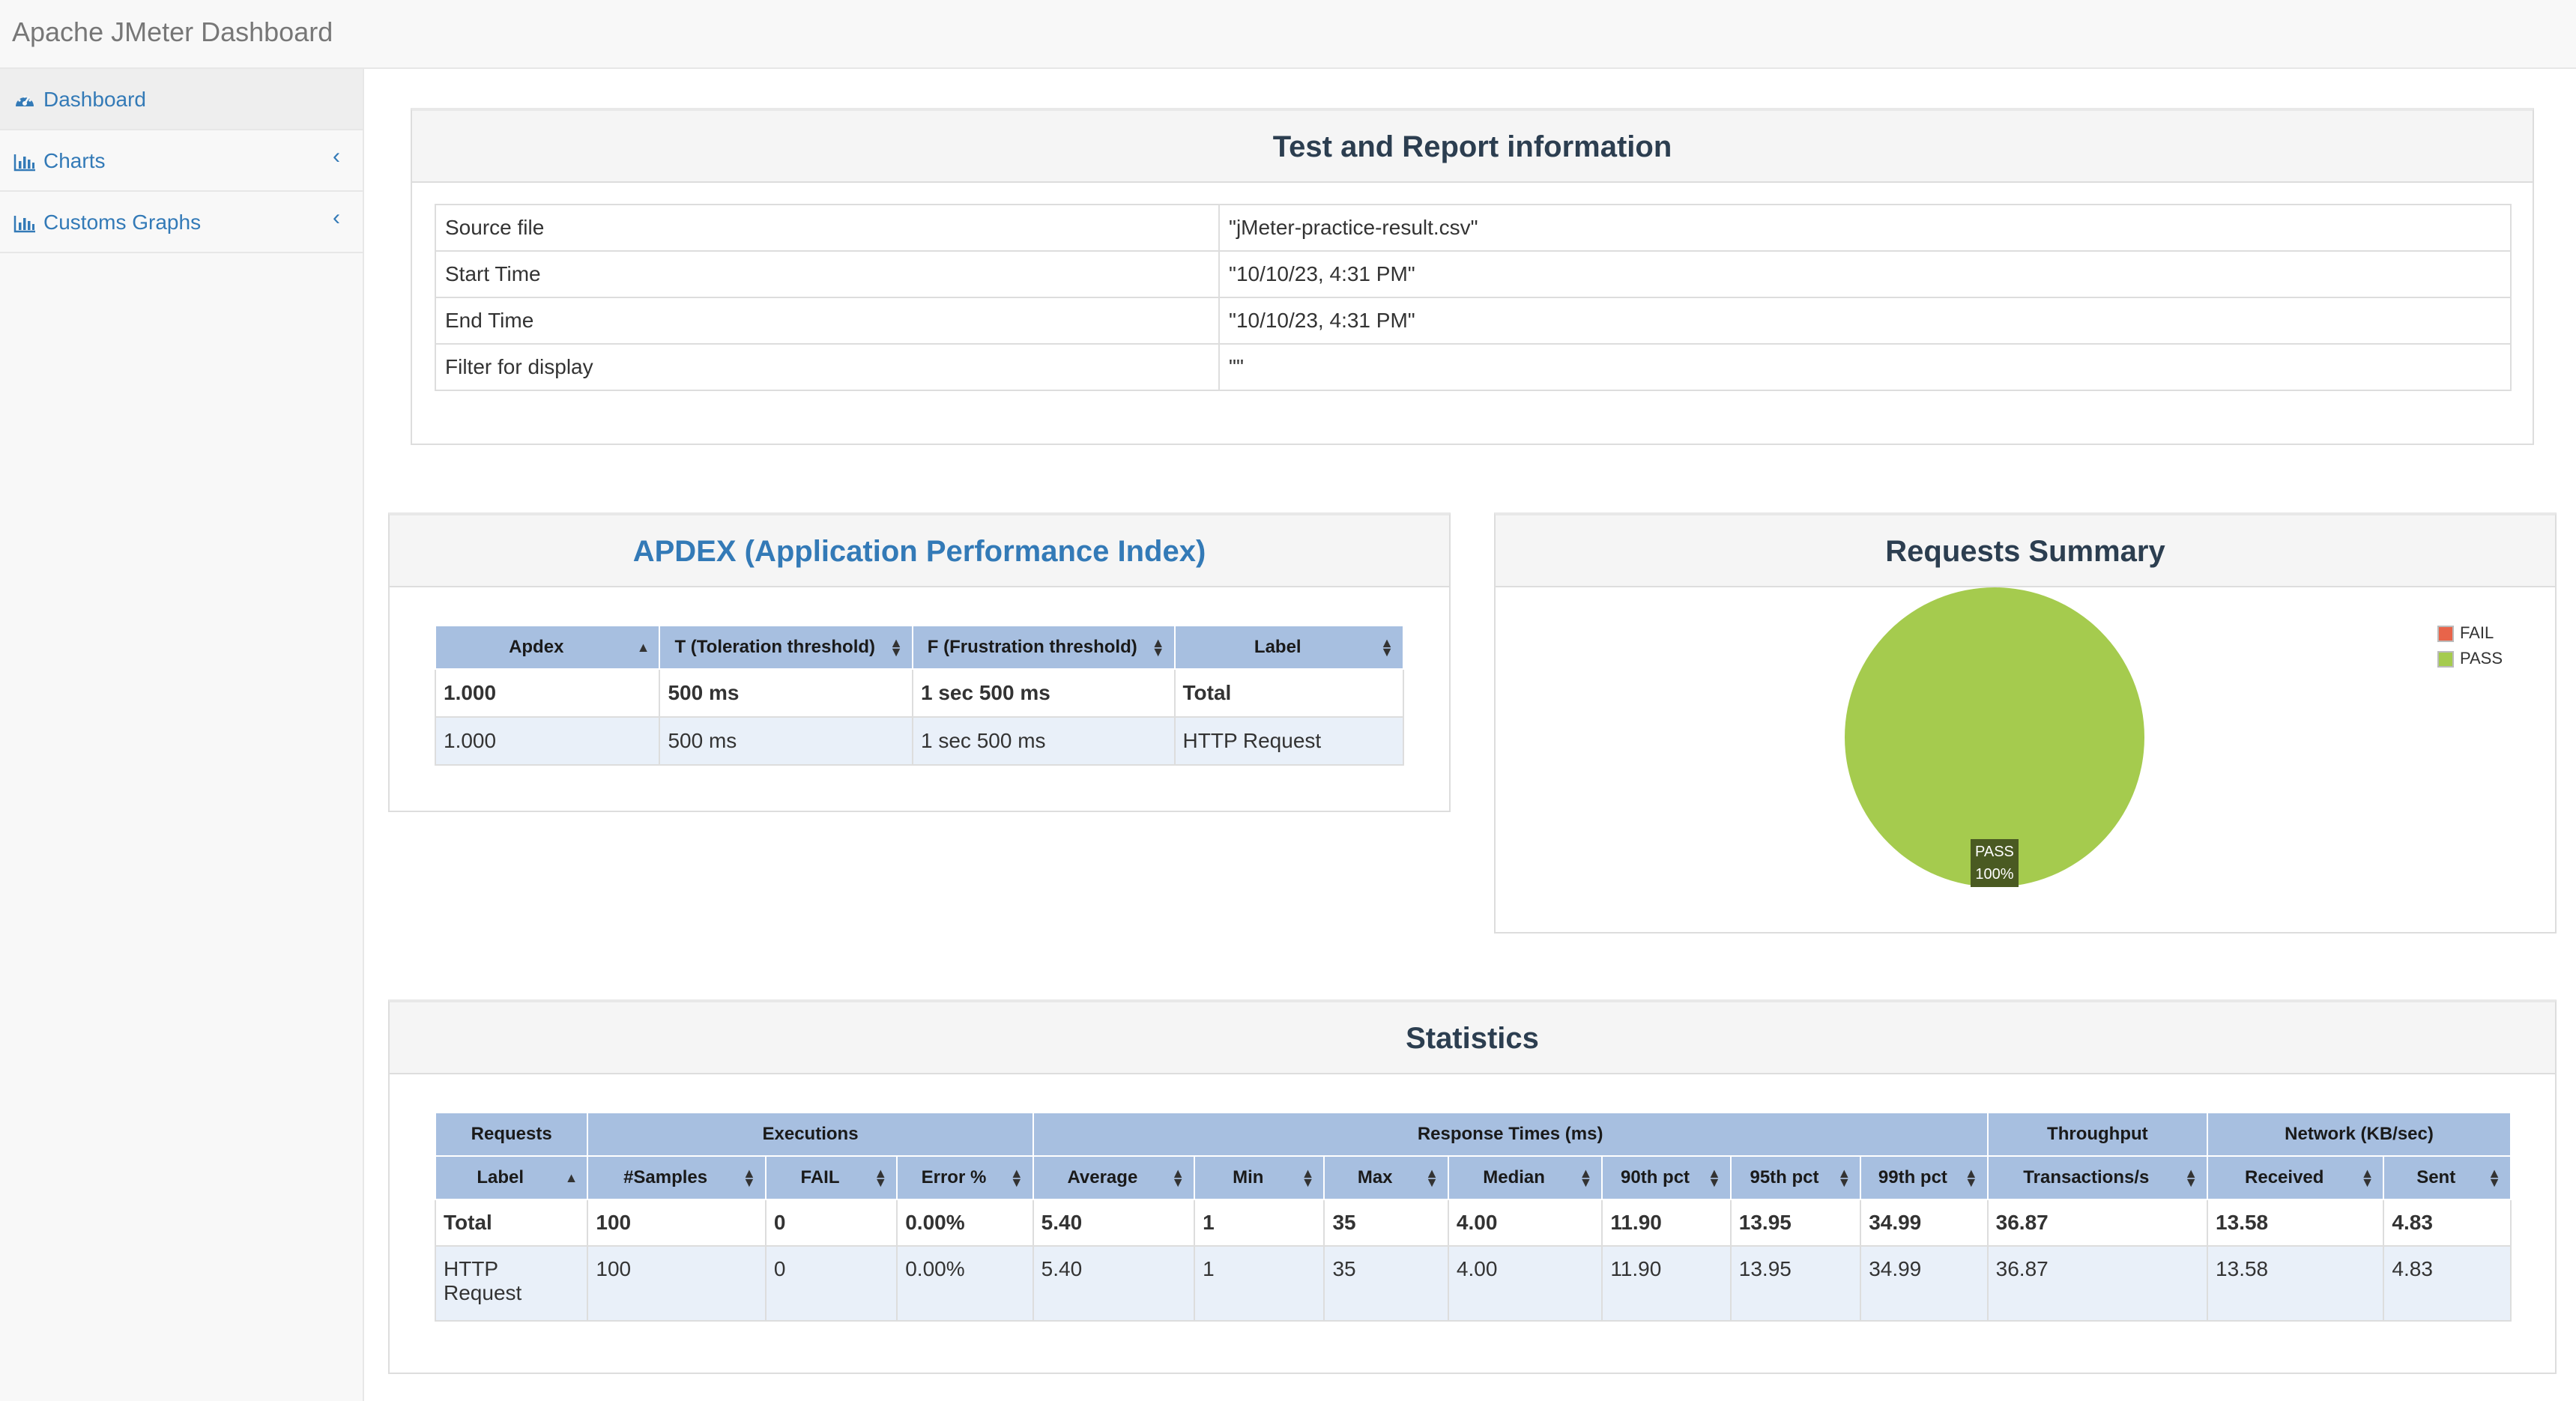 The width and height of the screenshot is (2576, 1401). What do you see at coordinates (1473, 367) in the screenshot?
I see `table-row: Filter for display ""` at bounding box center [1473, 367].